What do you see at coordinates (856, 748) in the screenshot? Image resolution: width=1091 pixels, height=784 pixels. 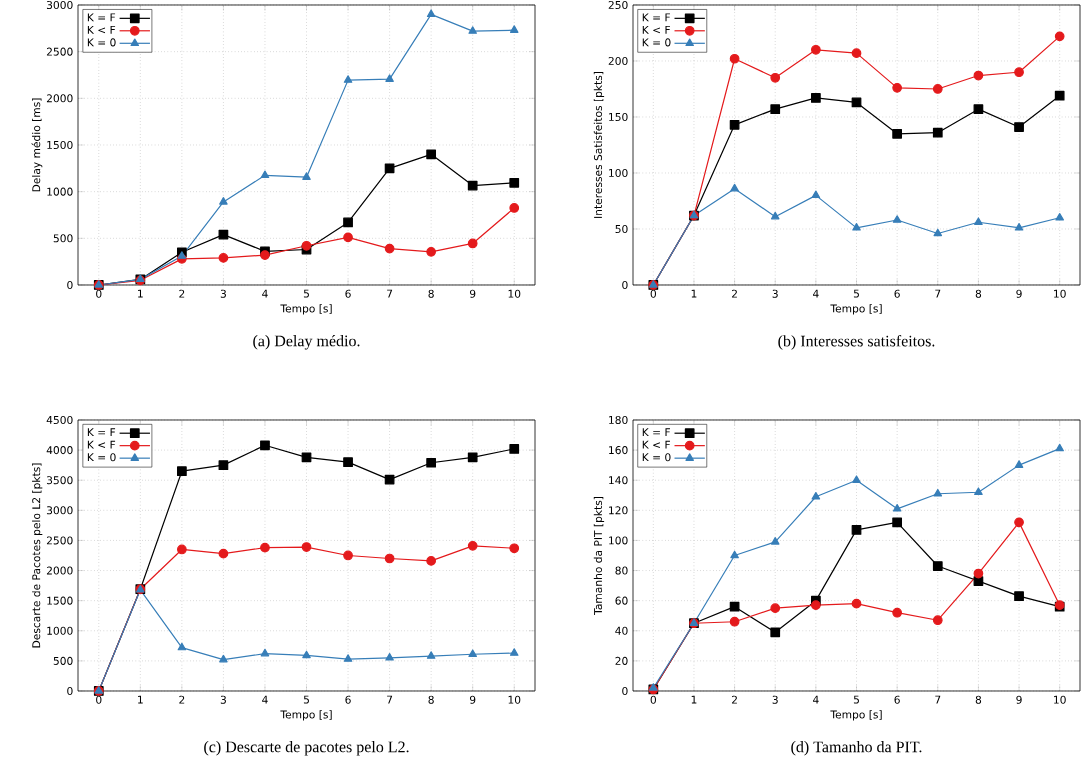 I see `text: (d) Tamanho da PIT.` at bounding box center [856, 748].